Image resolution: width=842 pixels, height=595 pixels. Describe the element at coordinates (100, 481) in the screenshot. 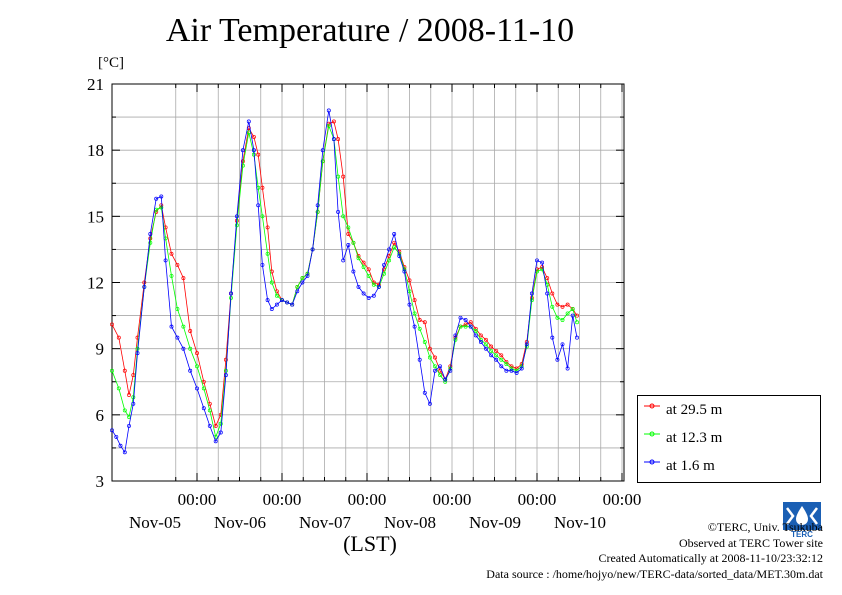

I see `y-tick-label: 3` at that location.